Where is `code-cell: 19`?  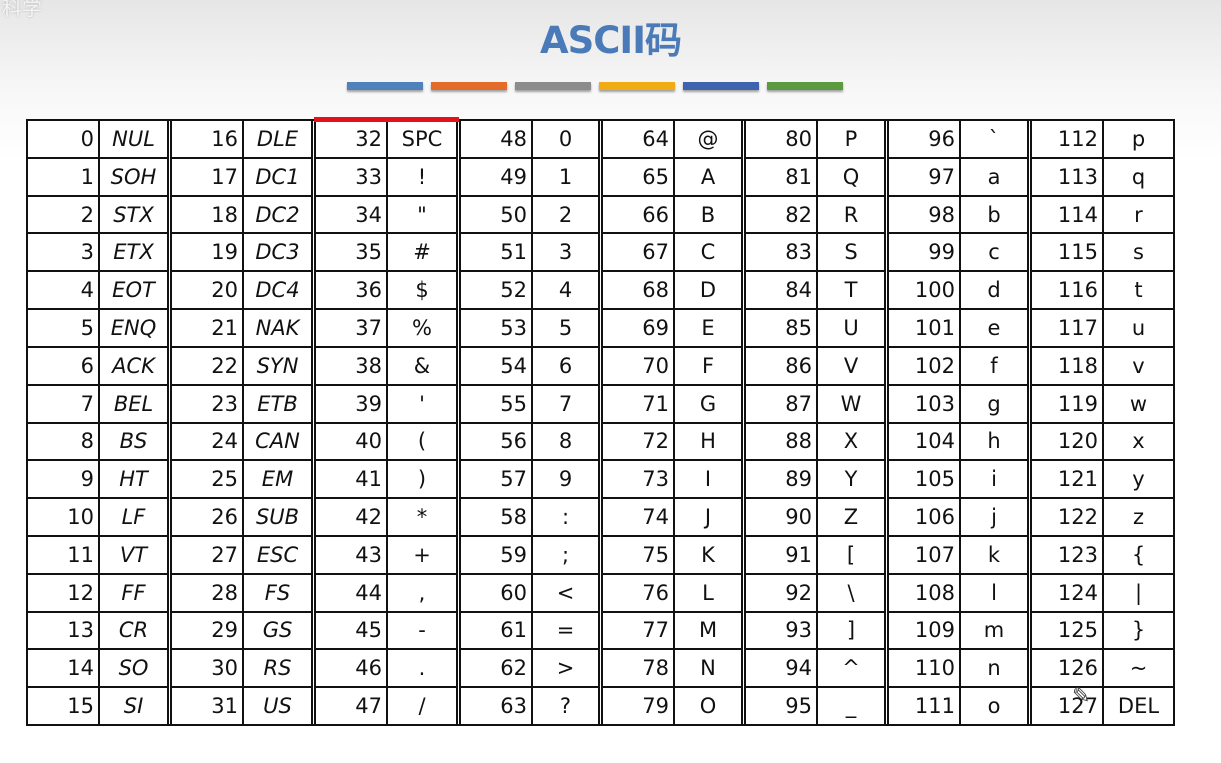 code-cell: 19 is located at coordinates (208, 252).